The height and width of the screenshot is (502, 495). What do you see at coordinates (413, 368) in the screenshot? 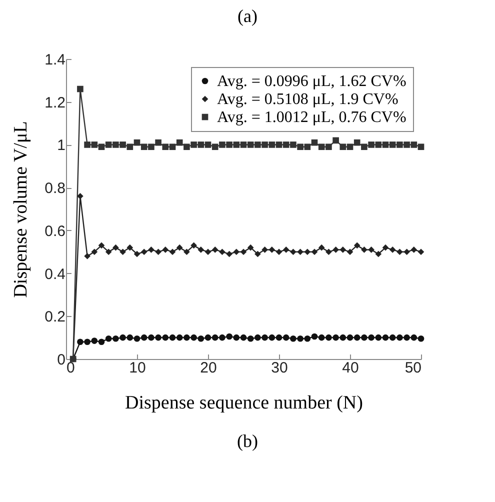
I see `x-tick-label: 50` at bounding box center [413, 368].